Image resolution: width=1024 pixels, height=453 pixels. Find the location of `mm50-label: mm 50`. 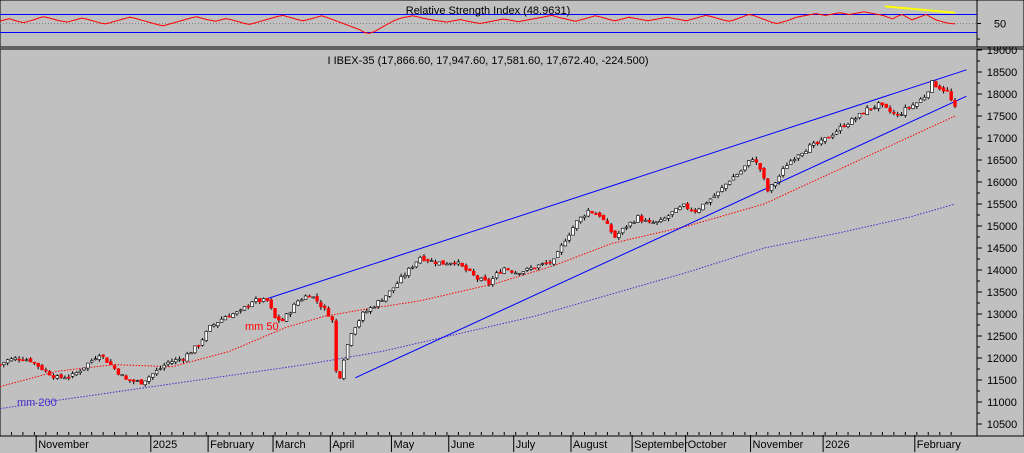

mm50-label: mm 50 is located at coordinates (262, 327).